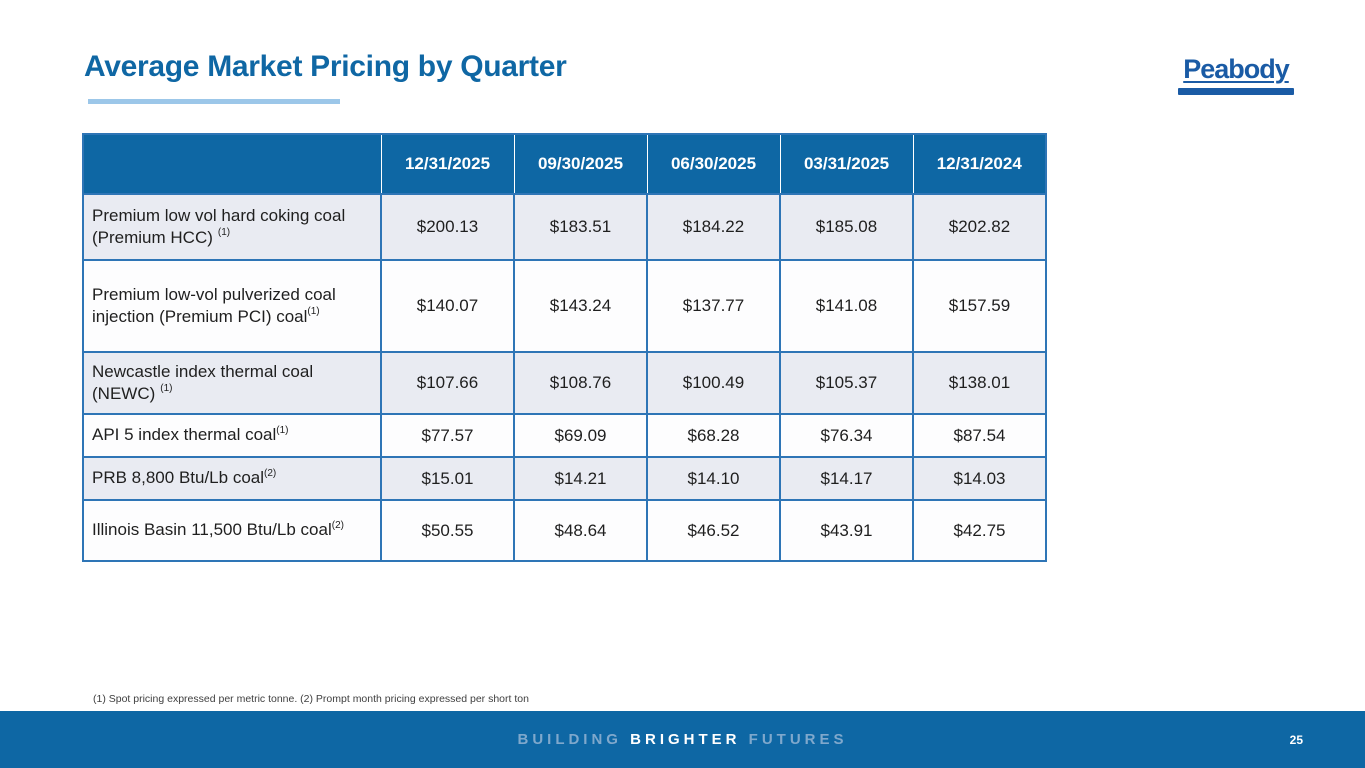 The image size is (1365, 768). What do you see at coordinates (574, 739) in the screenshot?
I see `footer-word-building: BUILDING` at bounding box center [574, 739].